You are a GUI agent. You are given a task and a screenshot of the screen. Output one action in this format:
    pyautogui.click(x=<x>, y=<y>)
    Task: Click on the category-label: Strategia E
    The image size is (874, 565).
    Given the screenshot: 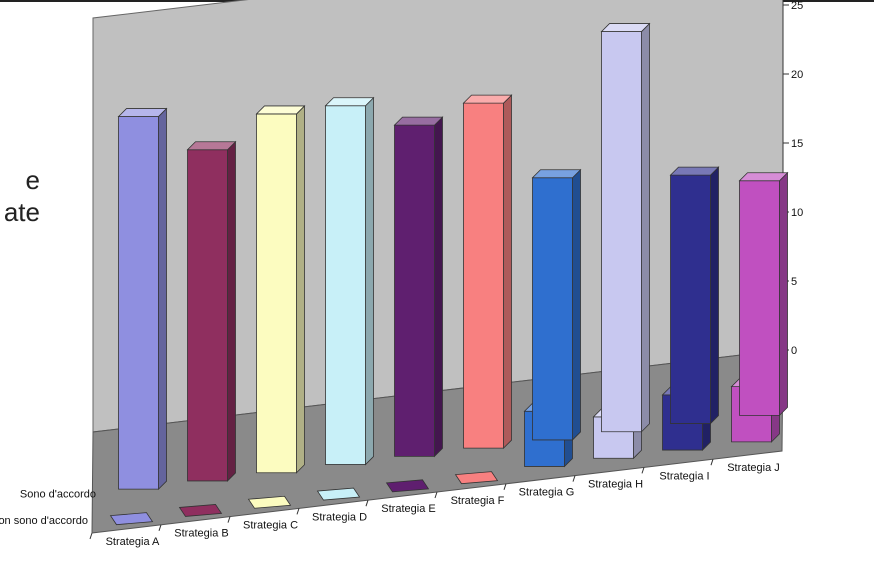 What is the action you would take?
    pyautogui.click(x=408, y=509)
    